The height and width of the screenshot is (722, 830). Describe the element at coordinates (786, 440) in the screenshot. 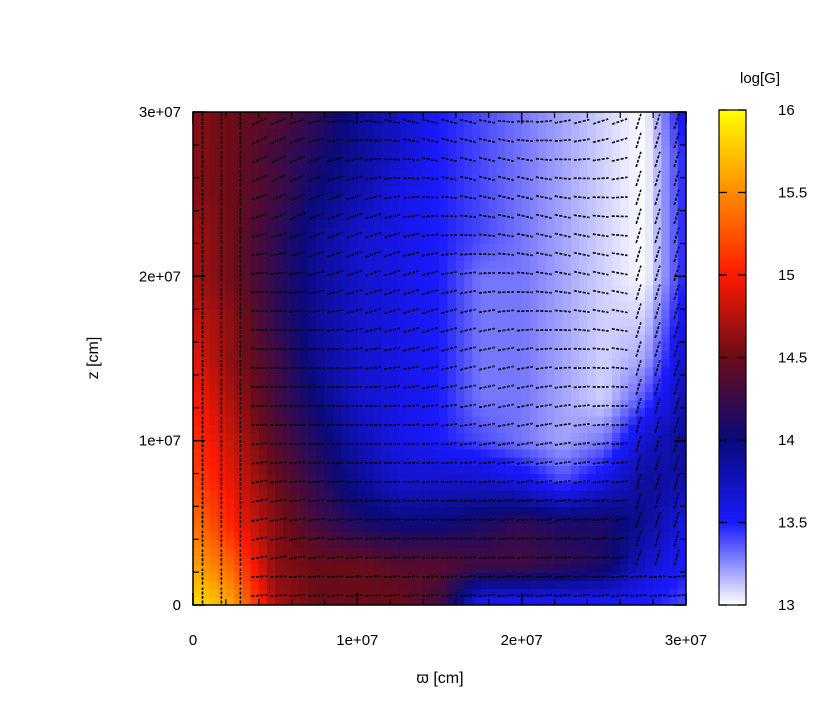

I see `colorbar-tick-label: 14` at that location.